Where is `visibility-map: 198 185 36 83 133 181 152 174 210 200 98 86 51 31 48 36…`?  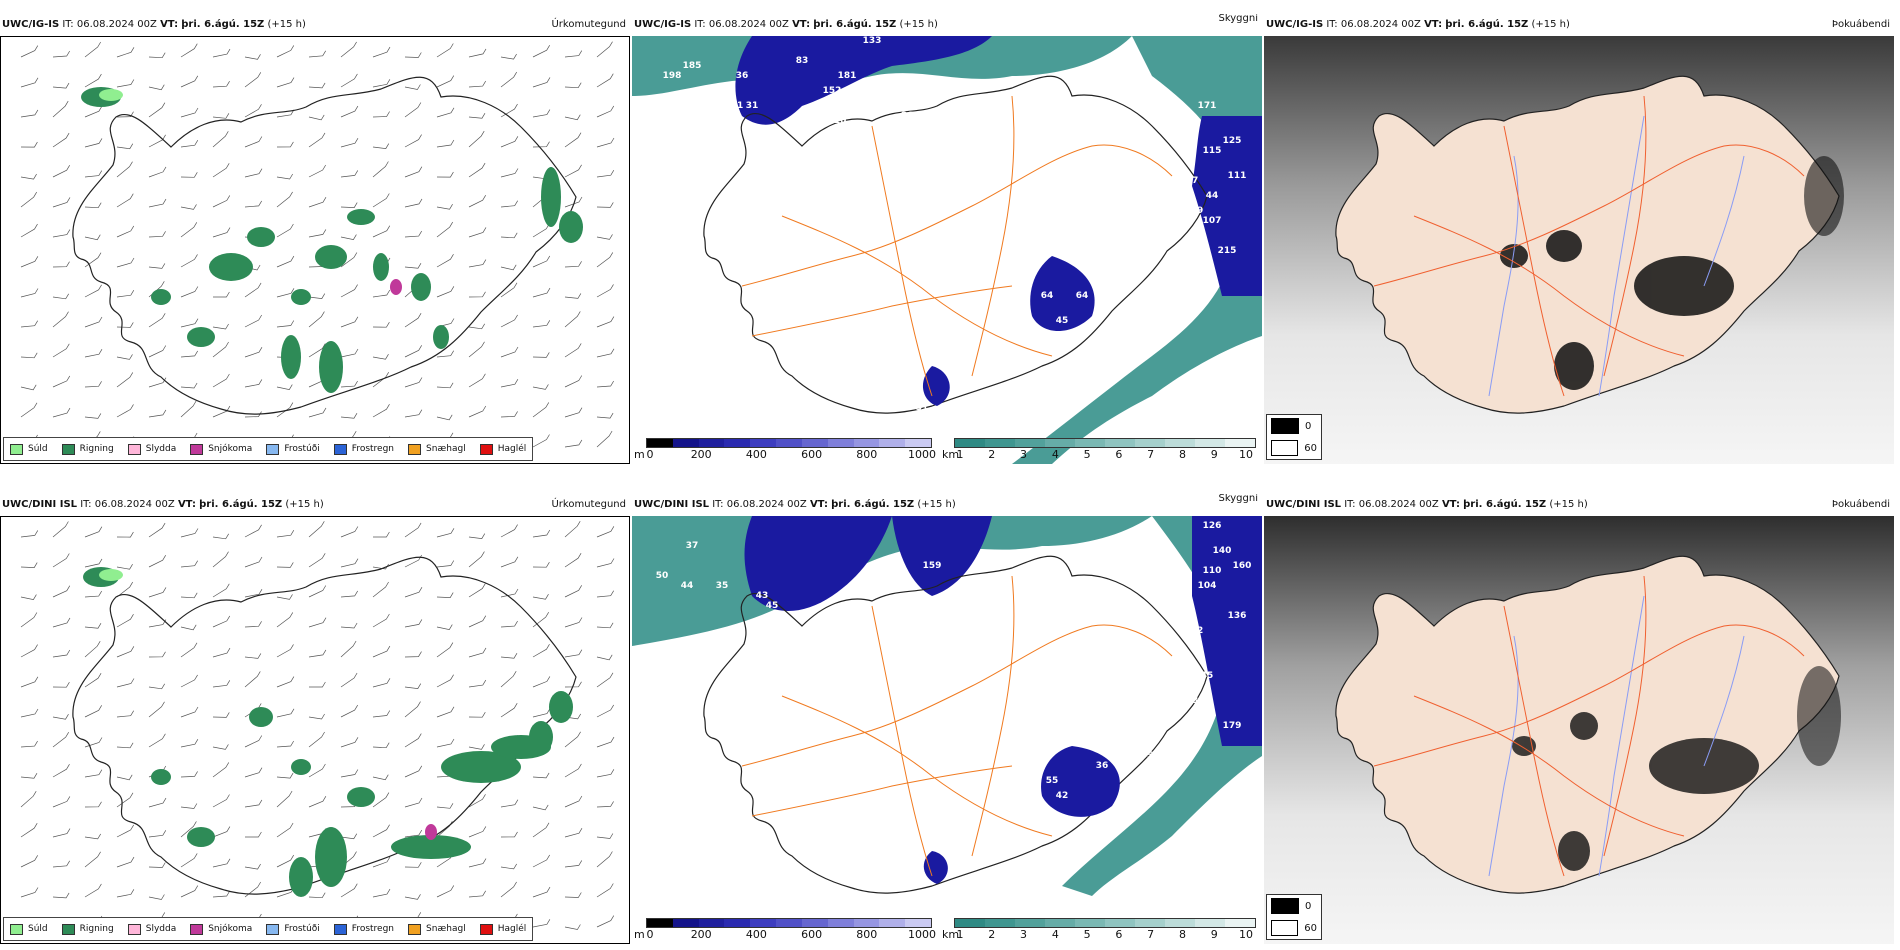
visibility-map: 198 185 36 83 133 181 152 174 210 200 98 86 51 31 48 36… is located at coordinates (947, 250).